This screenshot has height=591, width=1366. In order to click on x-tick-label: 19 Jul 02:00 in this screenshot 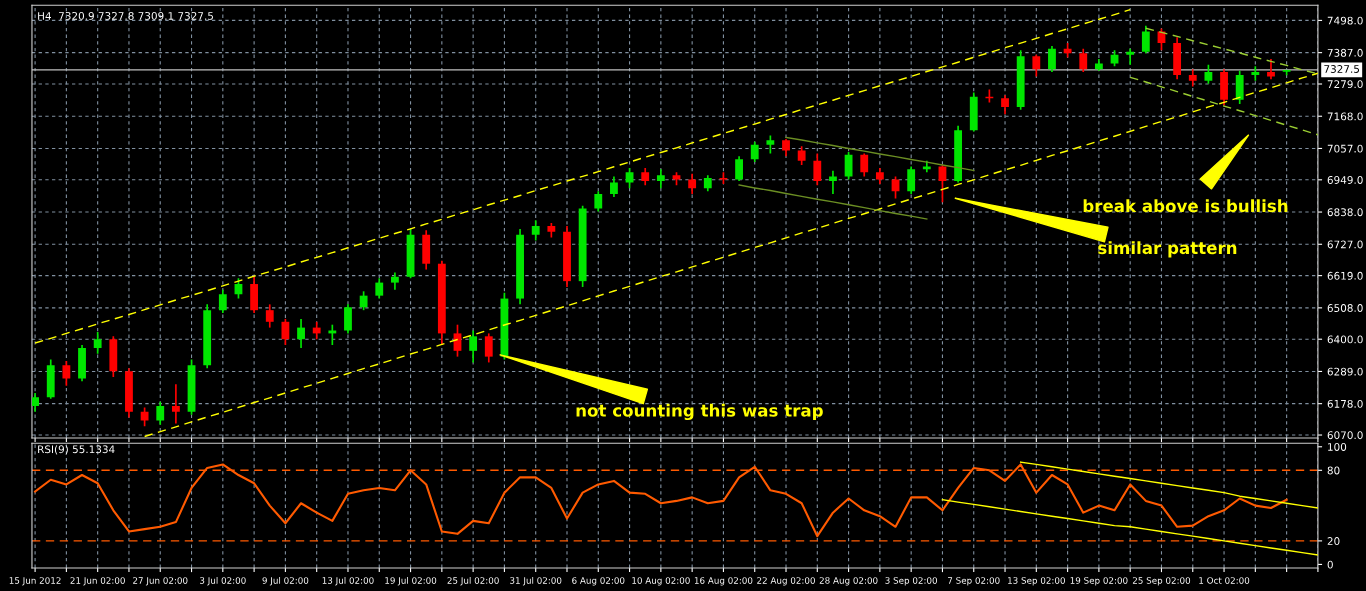, I will do `click(411, 581)`.